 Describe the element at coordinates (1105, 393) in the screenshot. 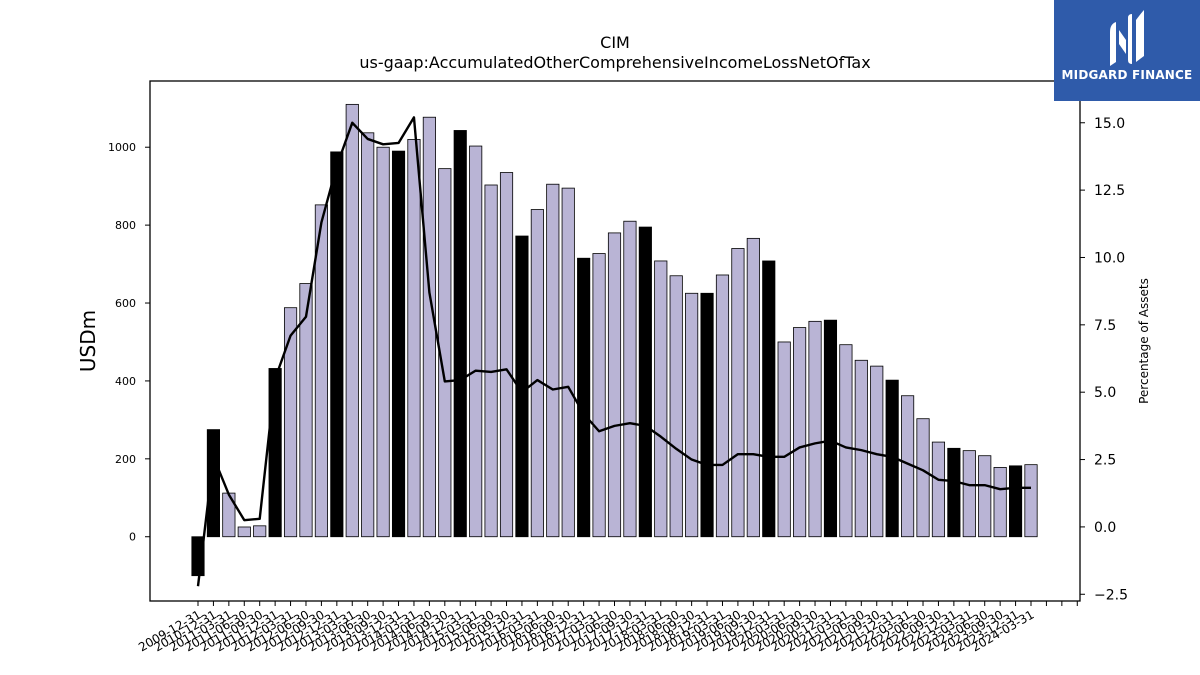

I see `y2-tick-label: 5.0` at that location.